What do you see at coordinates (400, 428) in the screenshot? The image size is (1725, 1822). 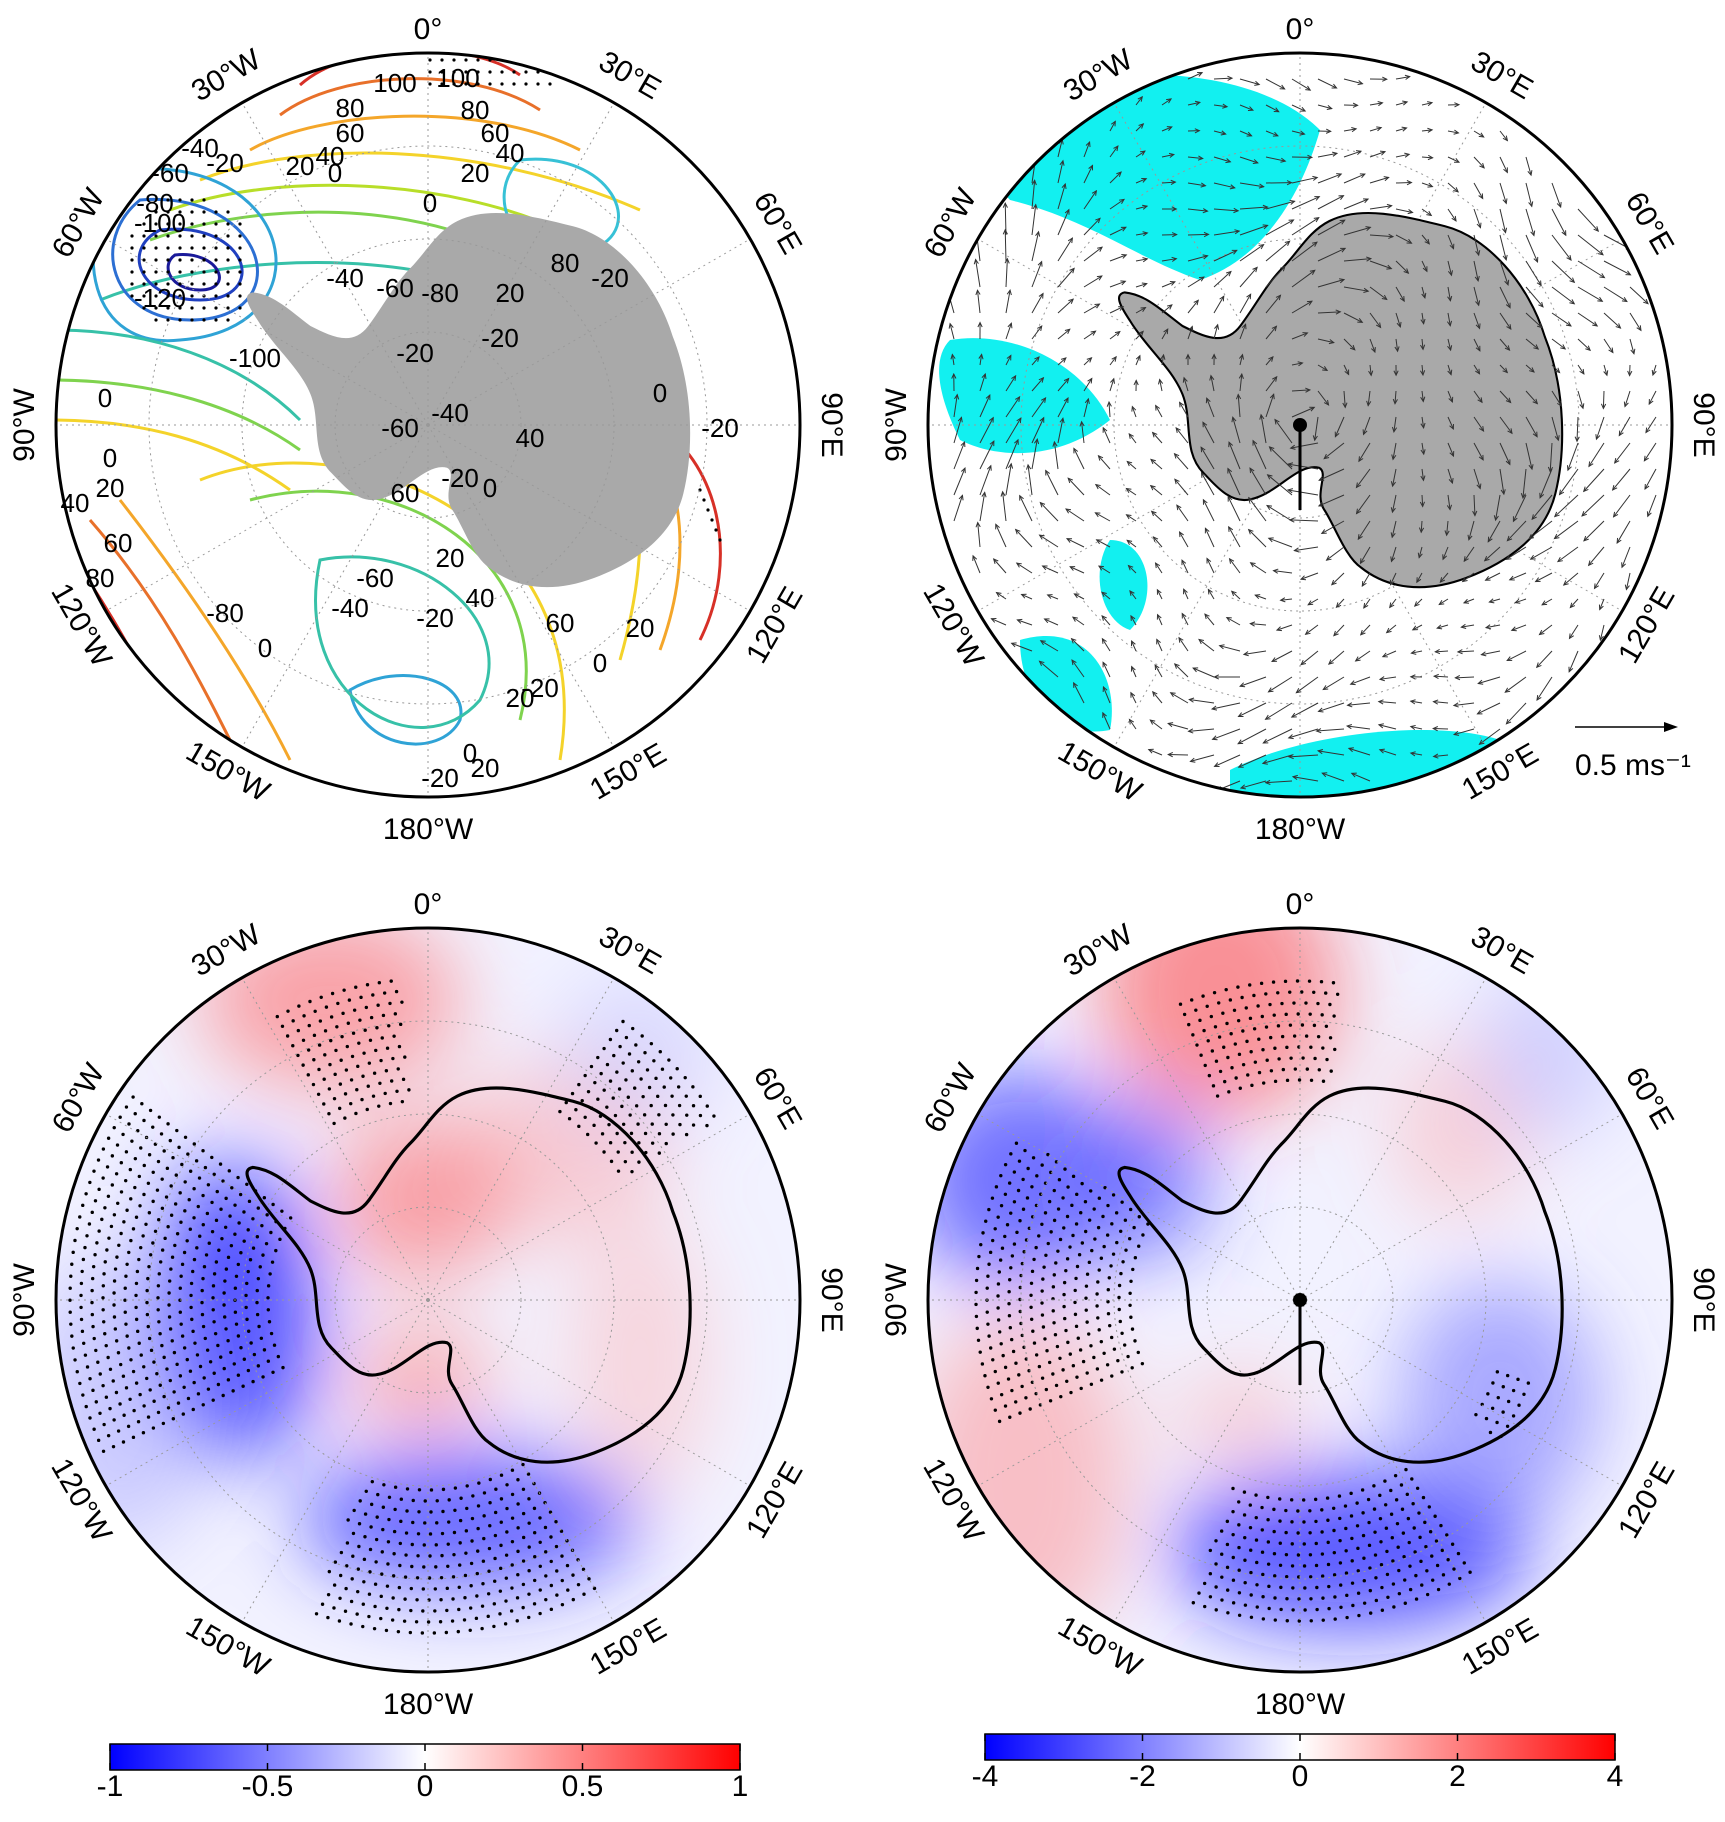 I see `contour-label: -60` at bounding box center [400, 428].